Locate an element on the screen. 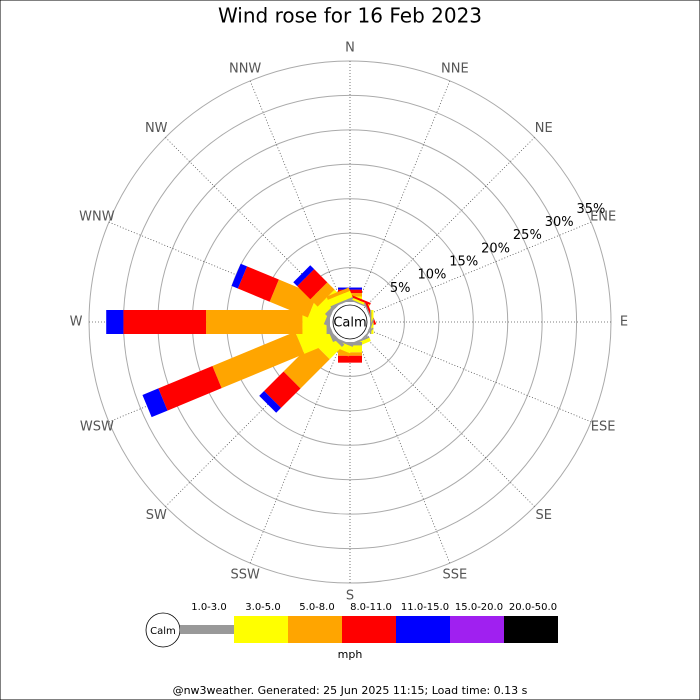 The width and height of the screenshot is (700, 700). calm-label: Calm is located at coordinates (349, 323).